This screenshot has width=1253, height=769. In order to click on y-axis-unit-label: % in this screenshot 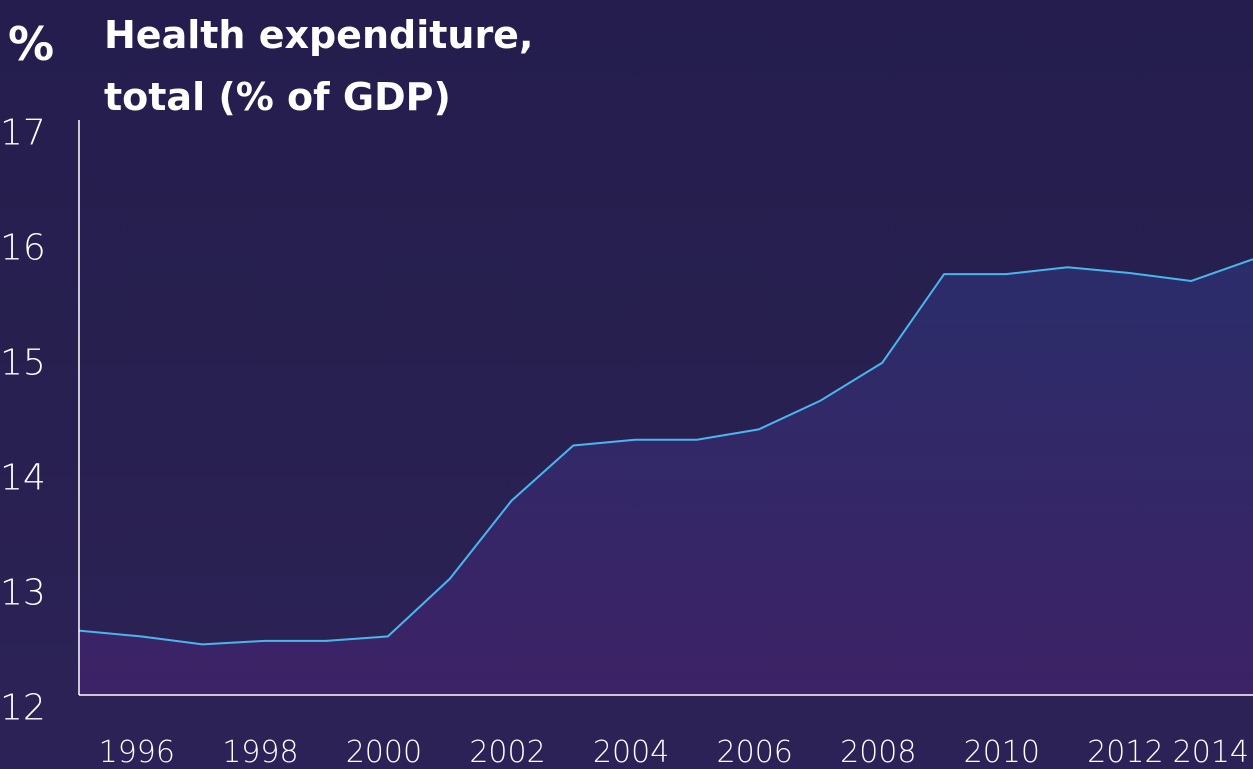, I will do `click(31, 44)`.